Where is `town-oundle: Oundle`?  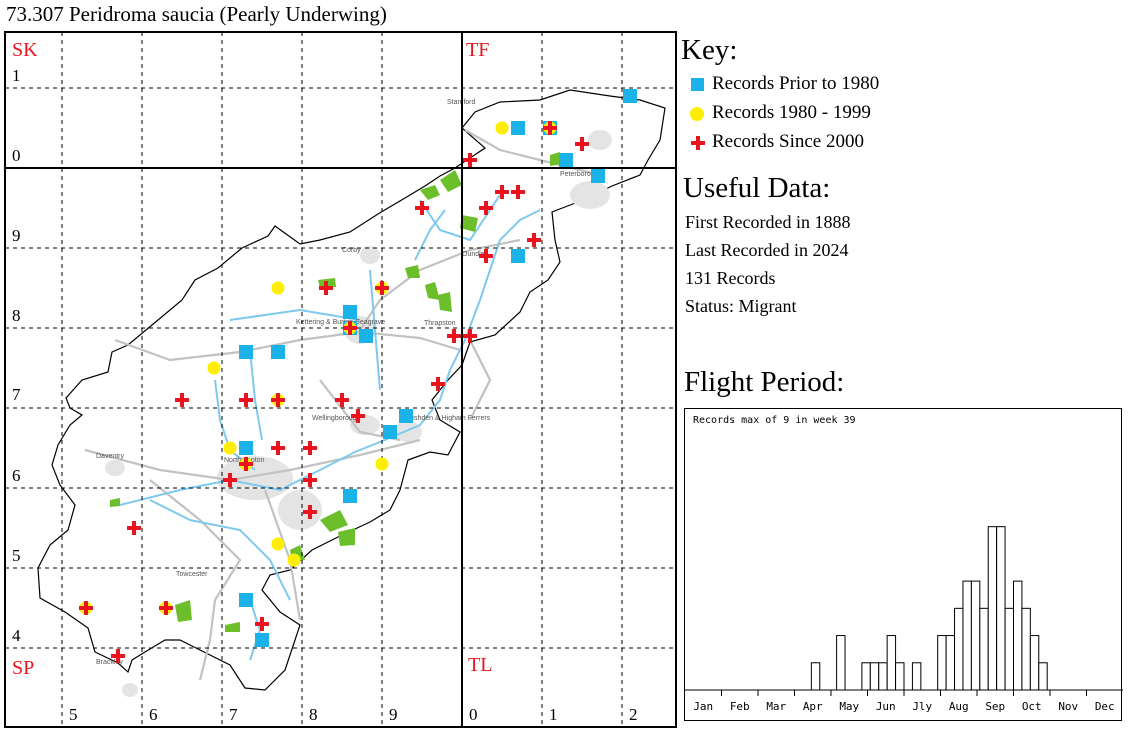 town-oundle: Oundle is located at coordinates (473, 254).